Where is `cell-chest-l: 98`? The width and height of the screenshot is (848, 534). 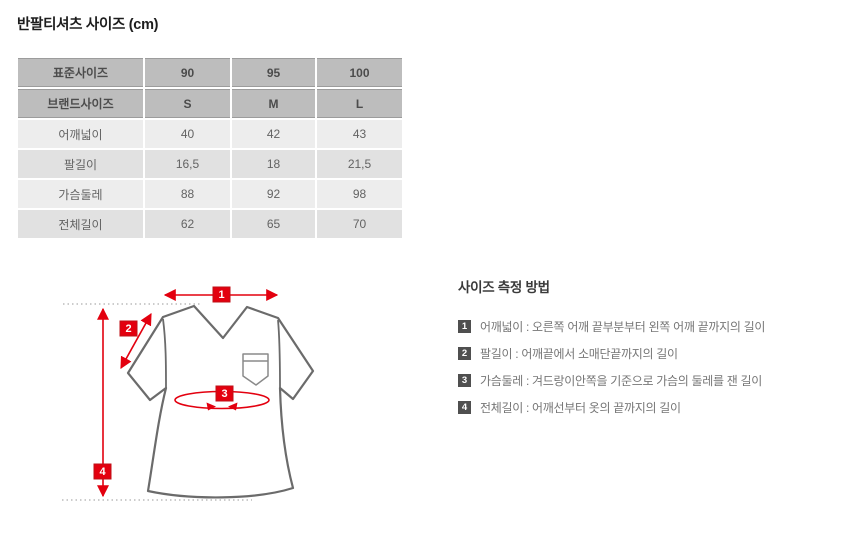
cell-chest-l: 98 is located at coordinates (359, 194).